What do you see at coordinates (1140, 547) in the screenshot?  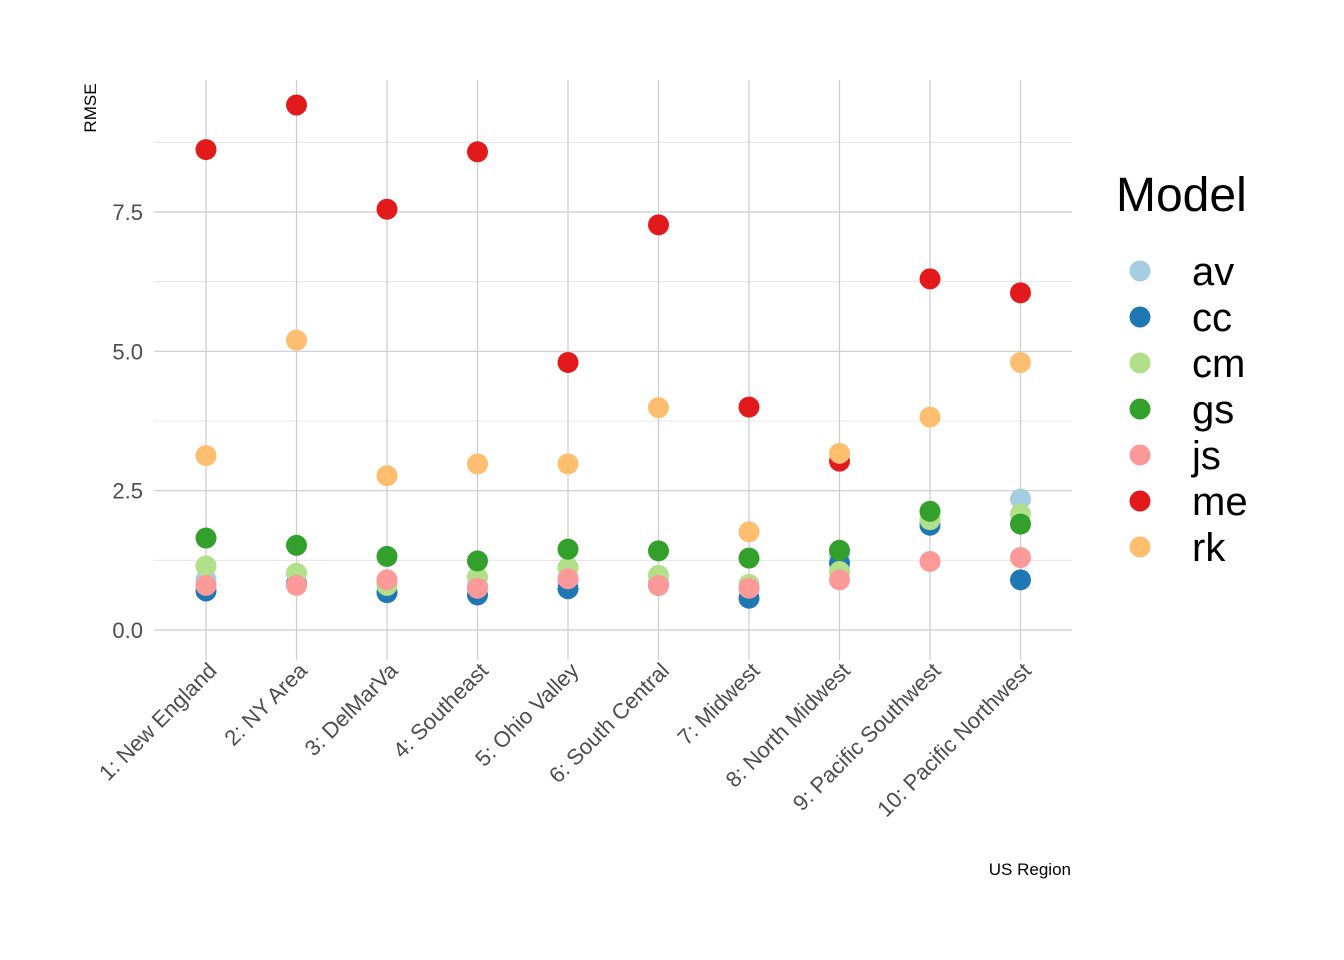 I see `legend-key-rk` at bounding box center [1140, 547].